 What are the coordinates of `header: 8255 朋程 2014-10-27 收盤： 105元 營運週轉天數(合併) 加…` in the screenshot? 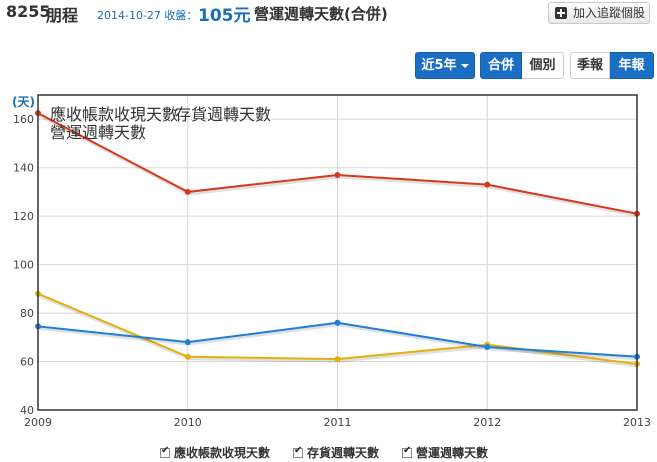 It's located at (328, 14).